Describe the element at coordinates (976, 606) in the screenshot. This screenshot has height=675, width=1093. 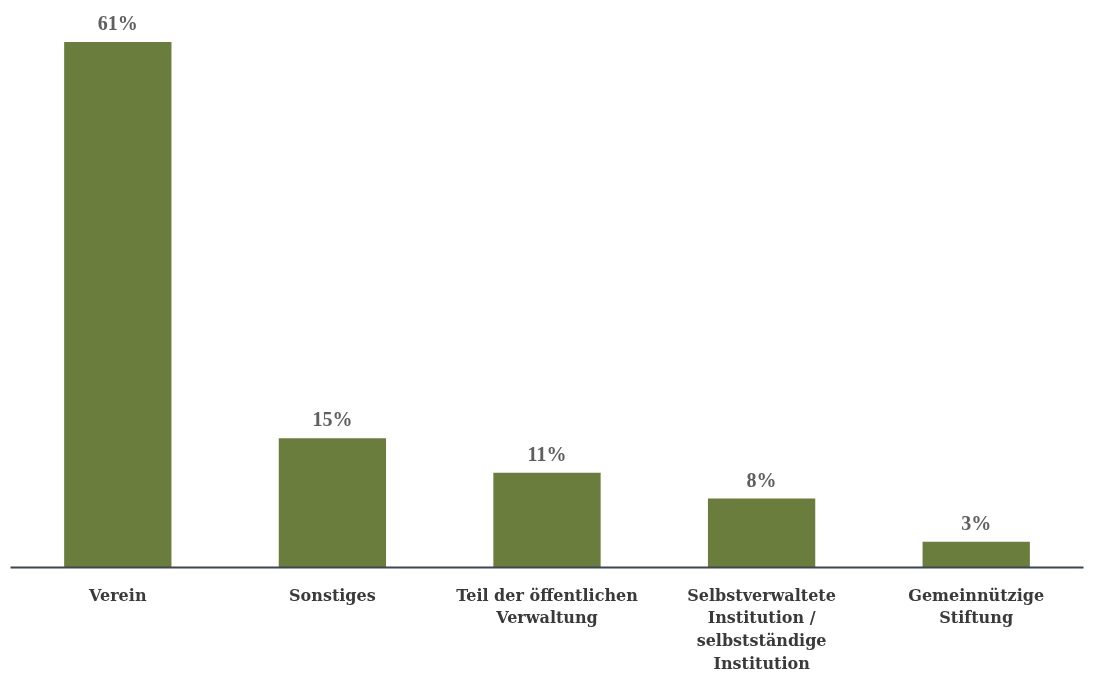
I see `x-tick-label: Gemeinnützige Stiftung` at that location.